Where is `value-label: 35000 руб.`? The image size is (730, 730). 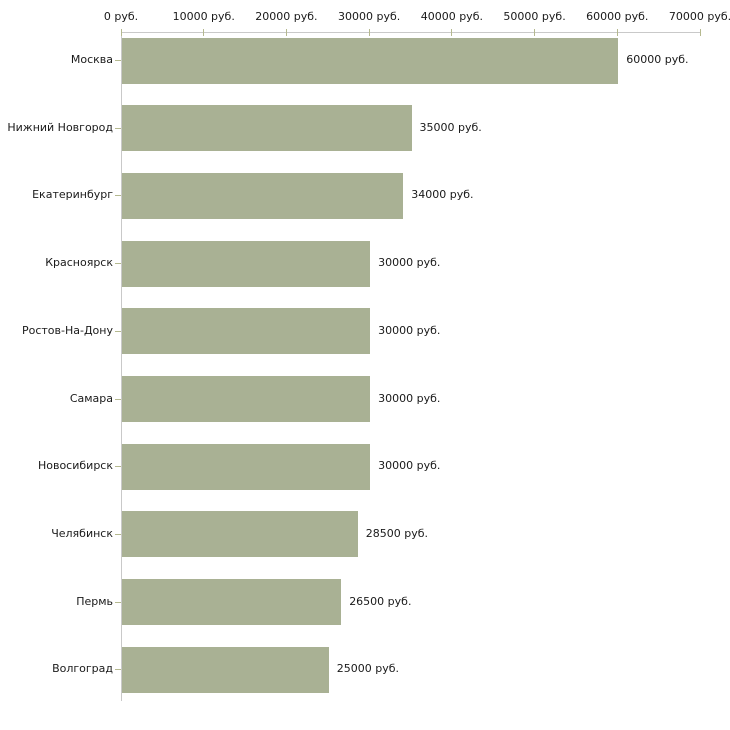 value-label: 35000 руб. is located at coordinates (450, 127).